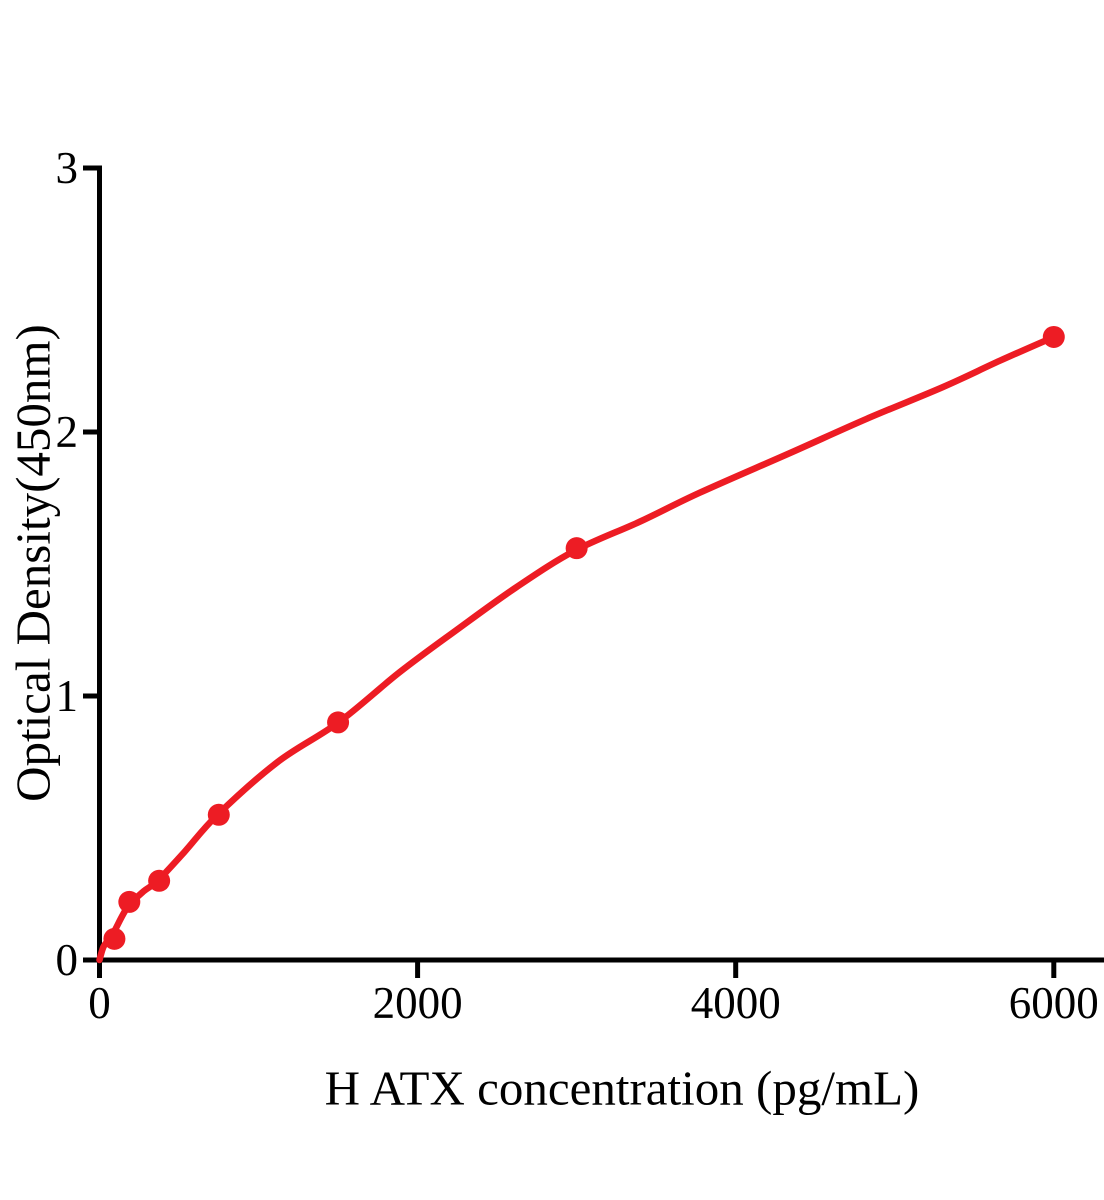 The height and width of the screenshot is (1200, 1104). What do you see at coordinates (67, 696) in the screenshot?
I see `y-tick-label: 1` at bounding box center [67, 696].